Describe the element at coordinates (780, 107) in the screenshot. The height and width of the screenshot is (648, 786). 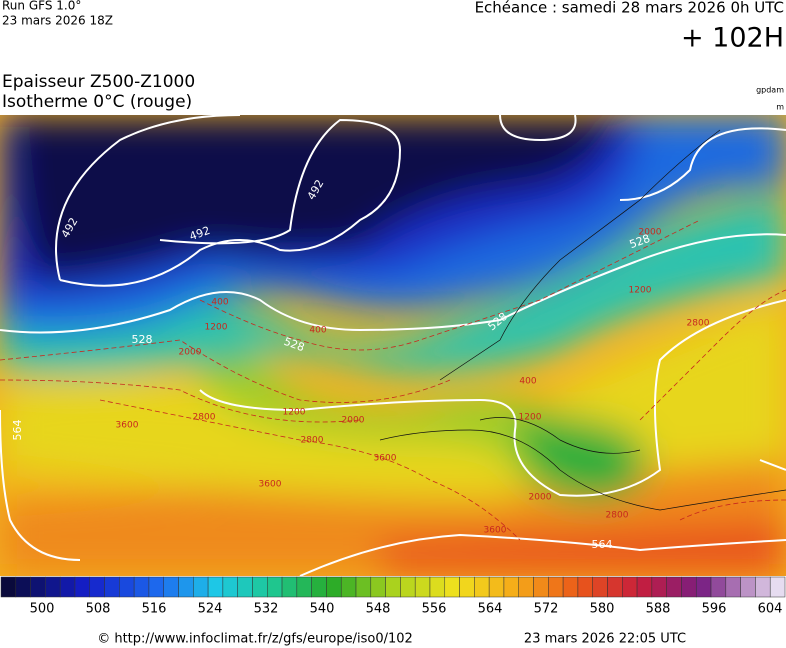
I see `unit-height: m` at that location.